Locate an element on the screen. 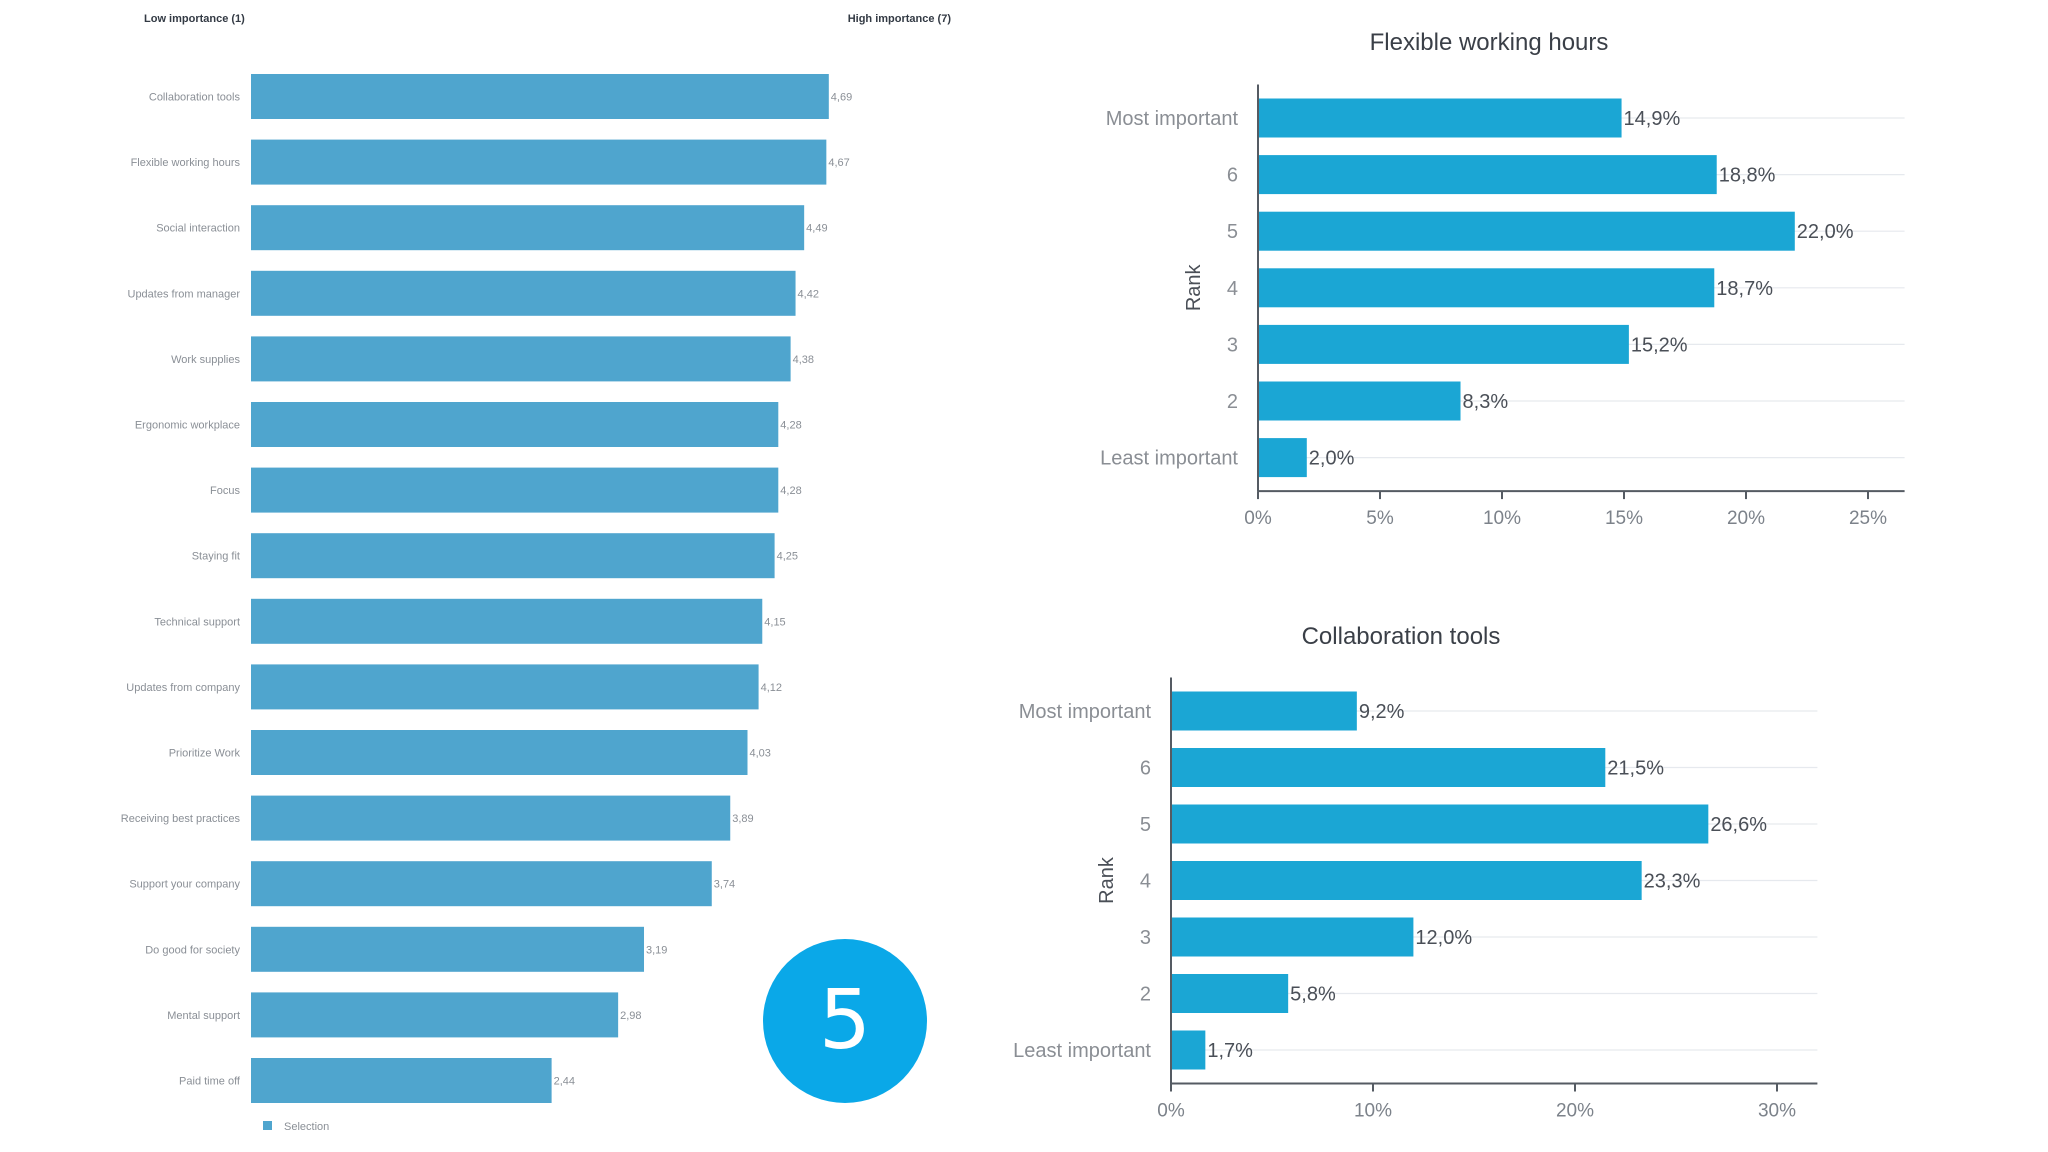  category-label: Receiving best practices is located at coordinates (181, 819).